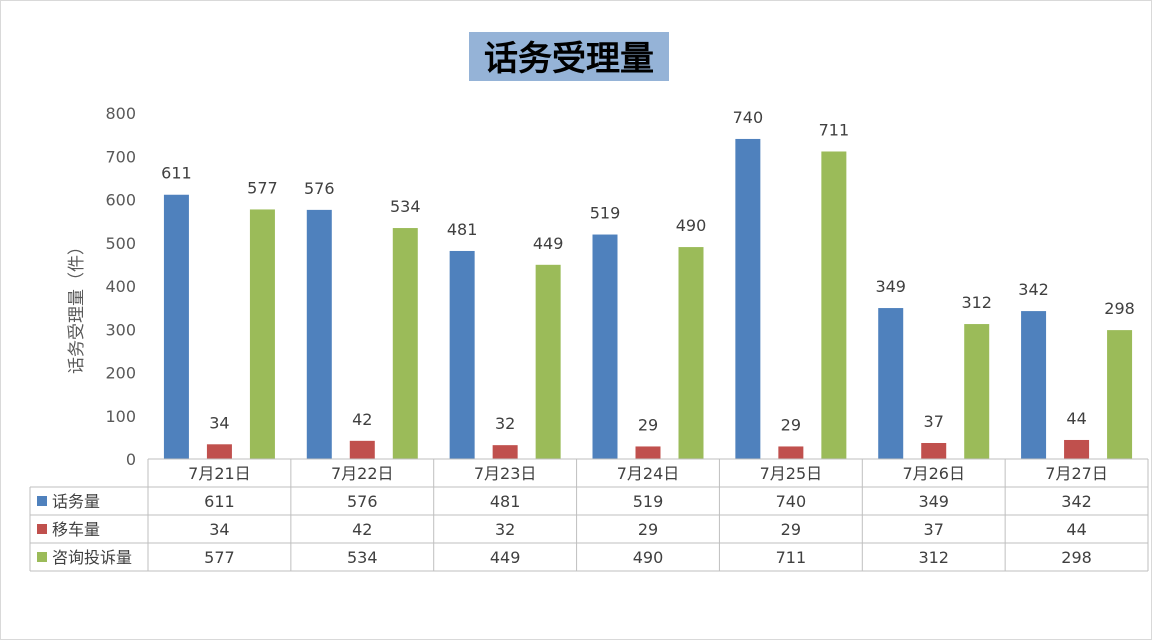 The height and width of the screenshot is (640, 1152). I want to click on y-tick-label: 200, so click(120, 373).